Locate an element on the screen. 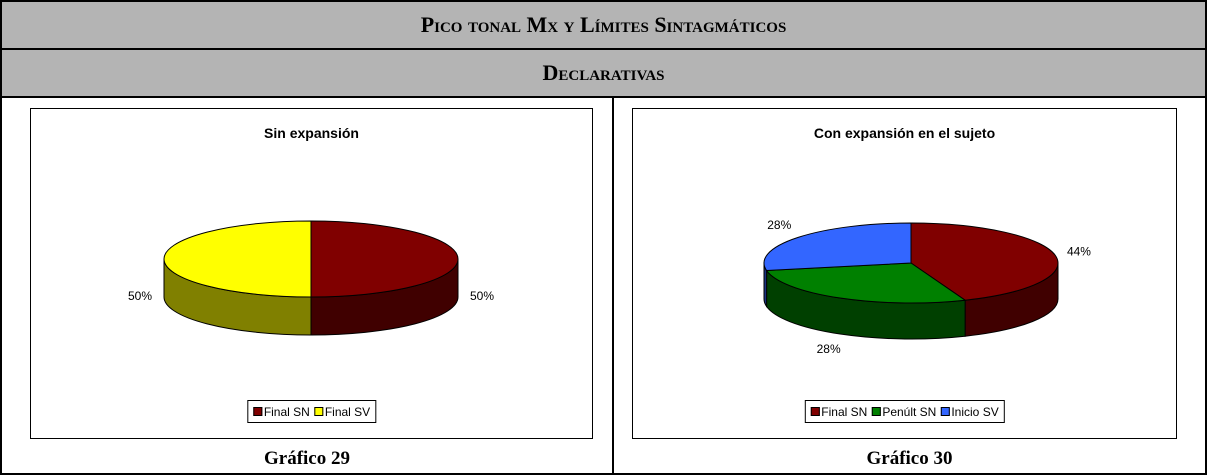 This screenshot has width=1207, height=475. legend: Final SN Penúlt SN Inicio SV is located at coordinates (904, 411).